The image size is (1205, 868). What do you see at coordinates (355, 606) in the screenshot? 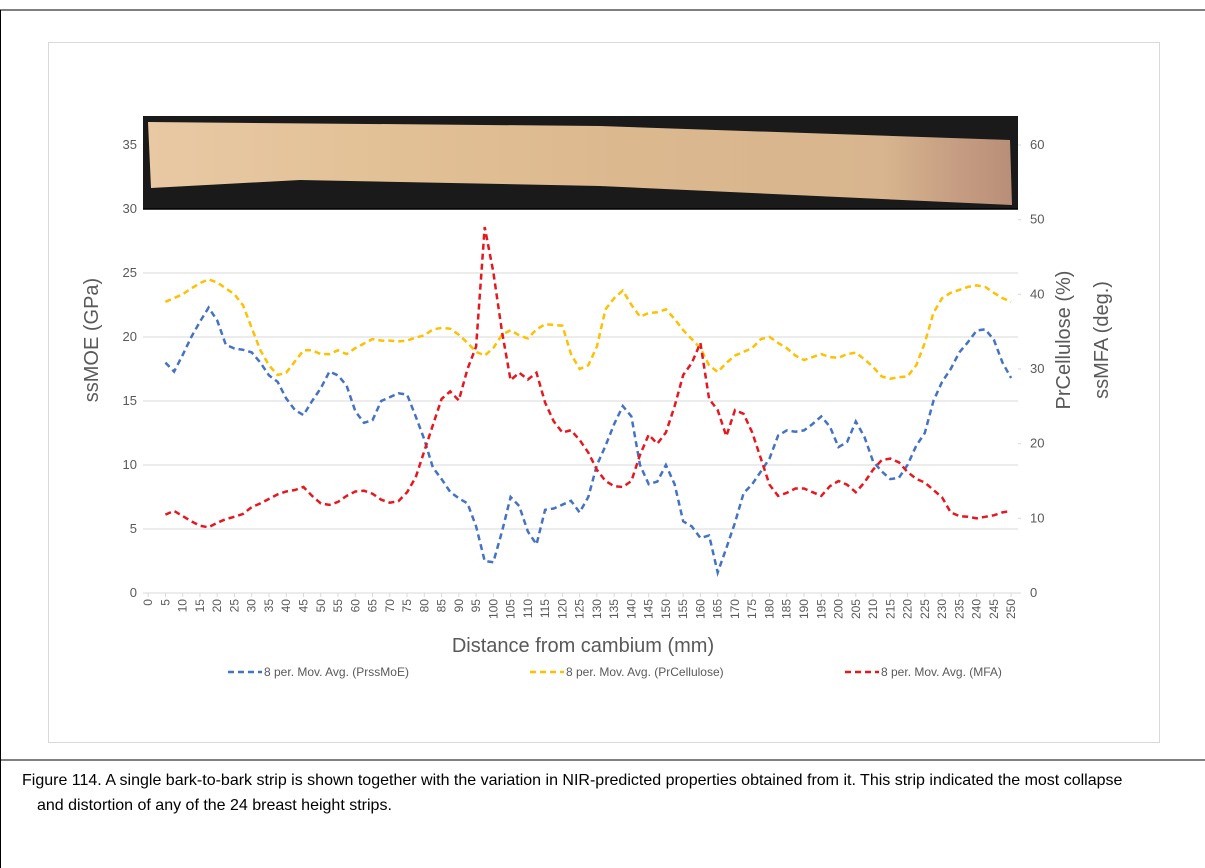
I see `x-tick-label: 60` at bounding box center [355, 606].